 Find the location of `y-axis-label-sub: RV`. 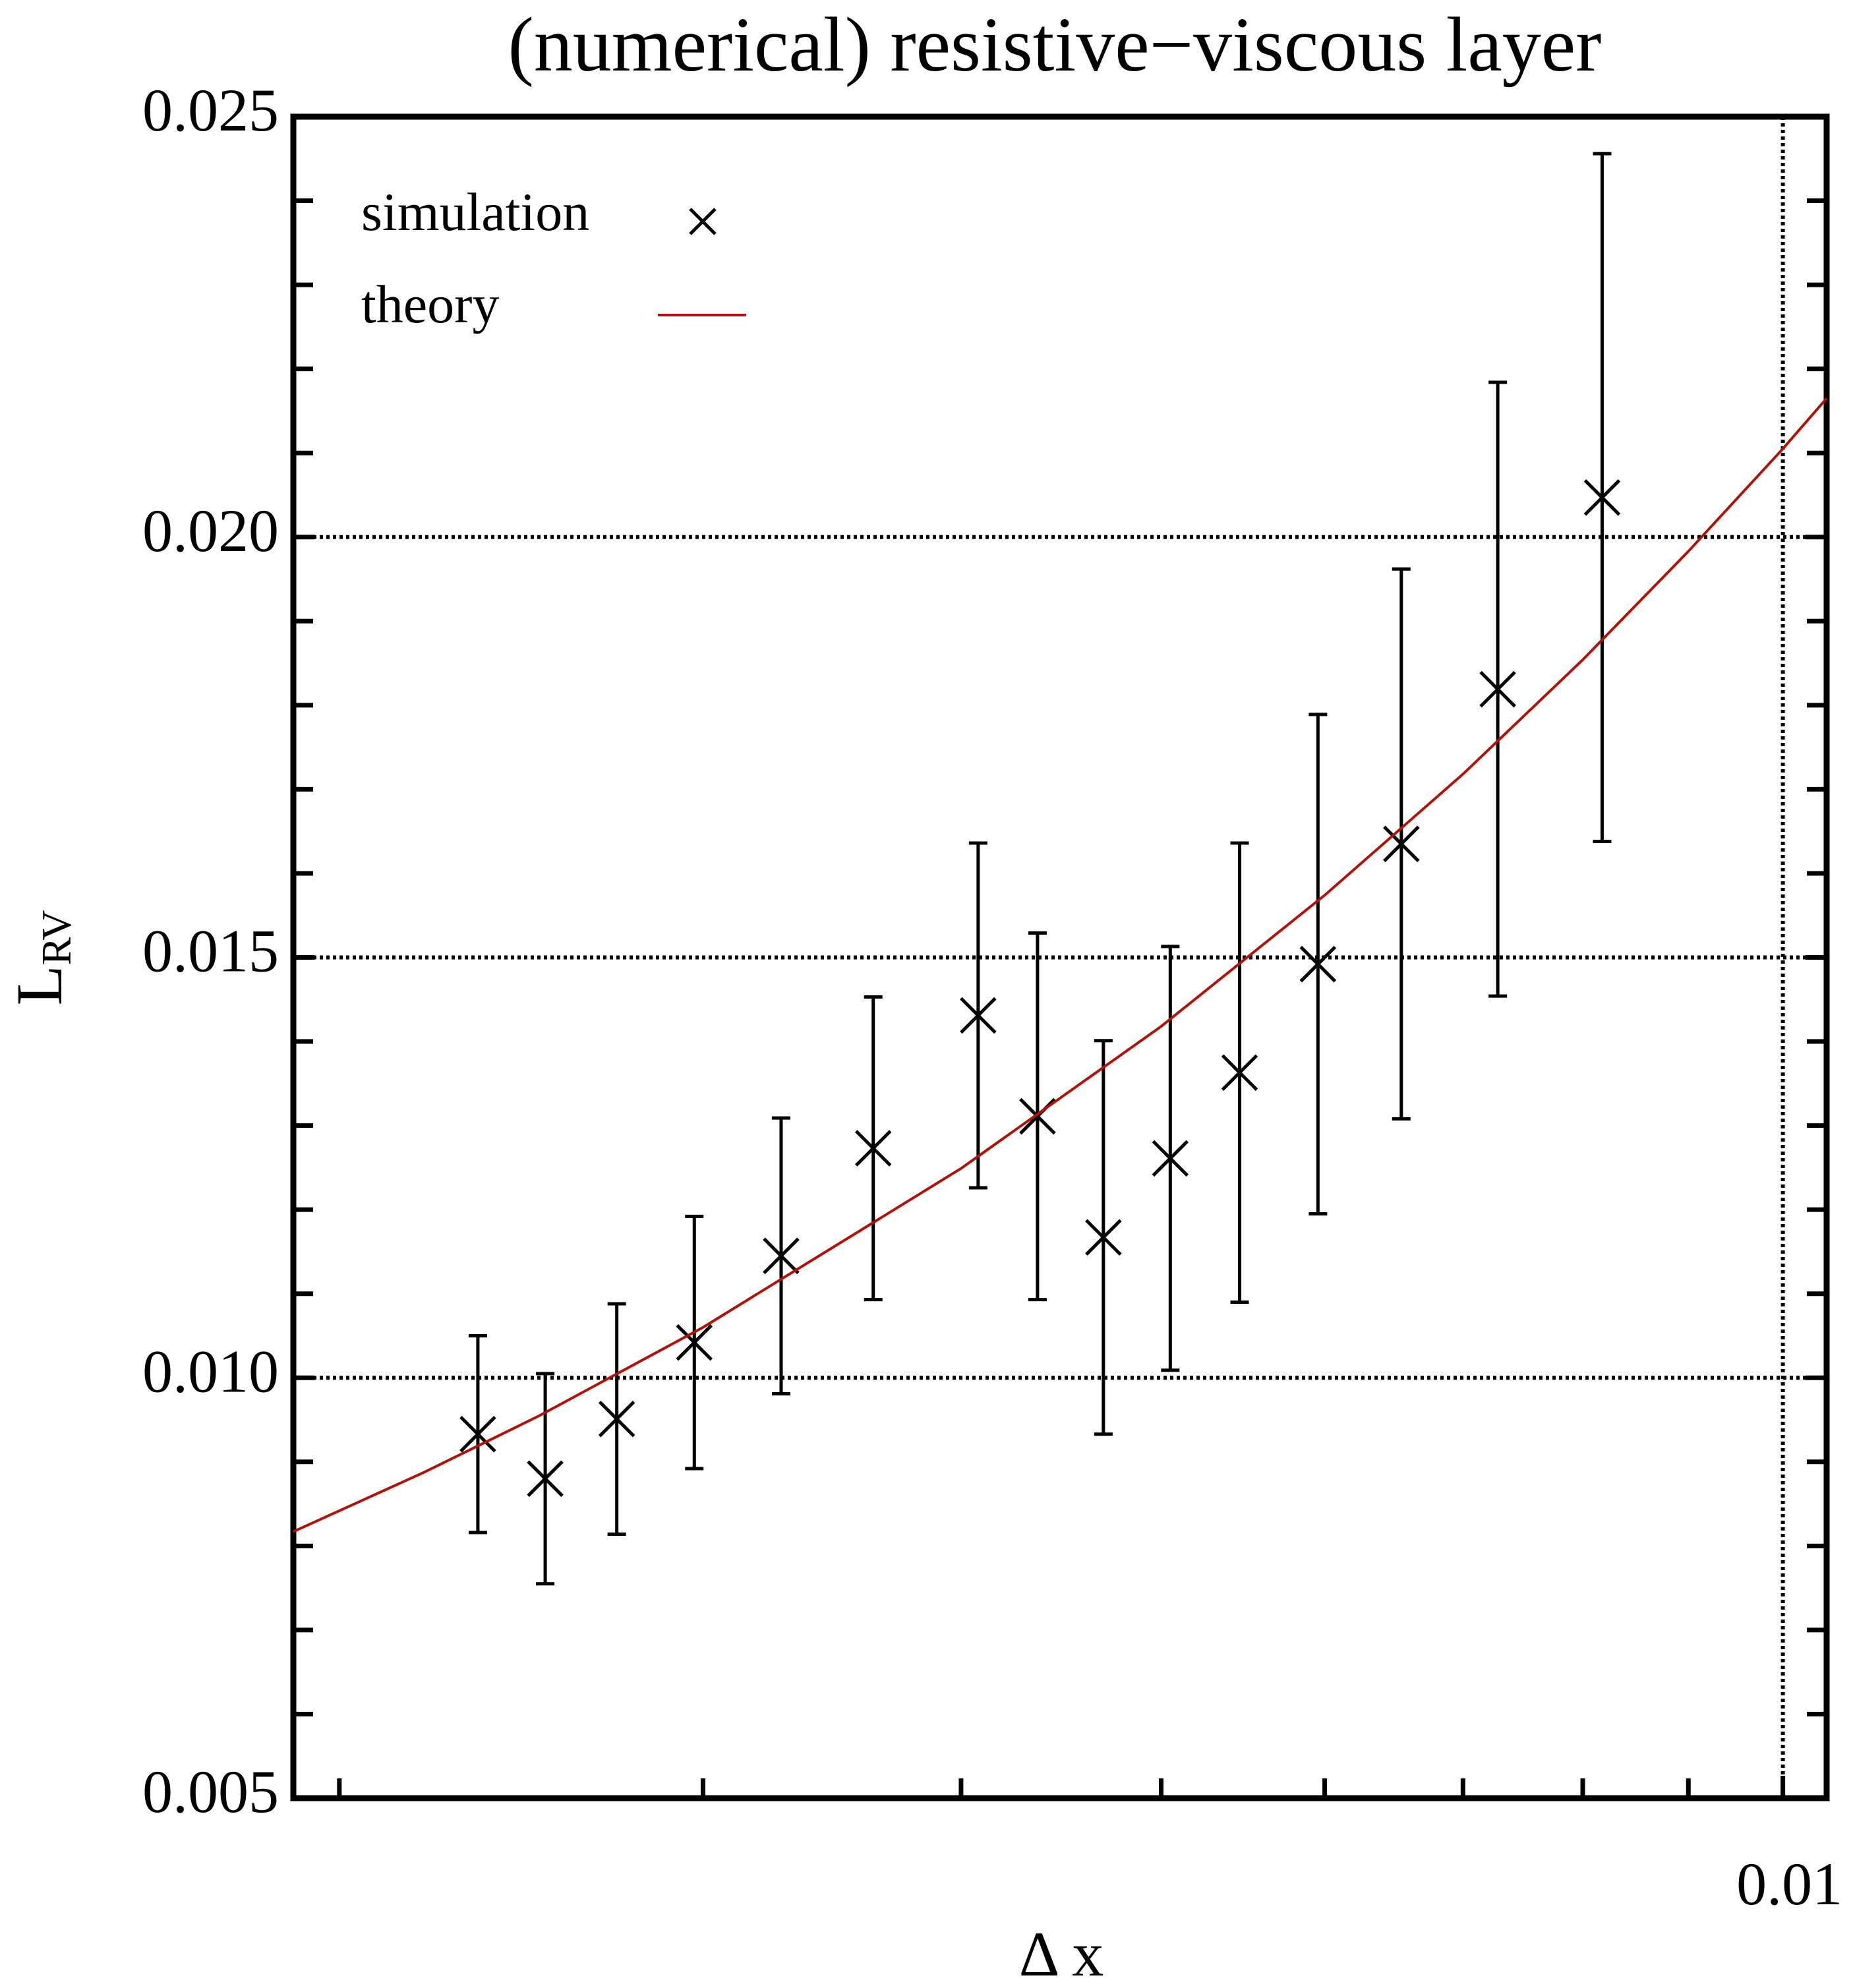

y-axis-label-sub: RV is located at coordinates (56, 938).